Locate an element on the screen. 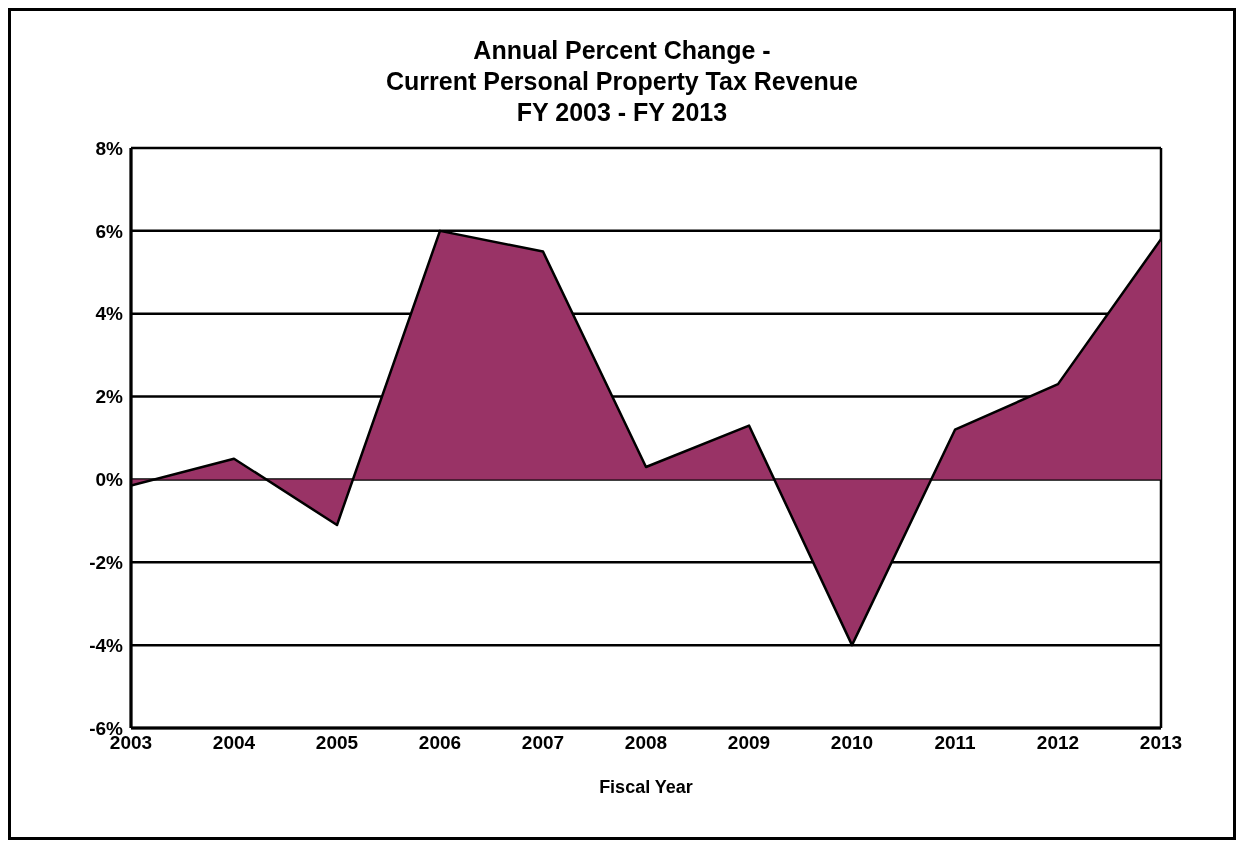 Image resolution: width=1248 pixels, height=852 pixels. x-tick-label: 2013 is located at coordinates (1161, 743).